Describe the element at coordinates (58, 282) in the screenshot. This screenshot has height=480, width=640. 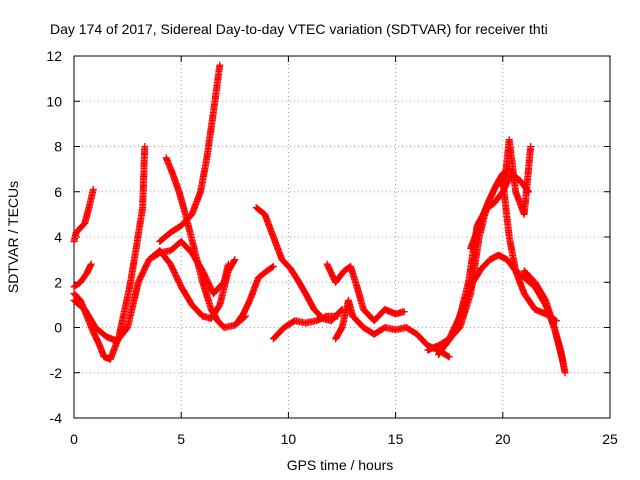
I see `y-tick-label: 2` at that location.